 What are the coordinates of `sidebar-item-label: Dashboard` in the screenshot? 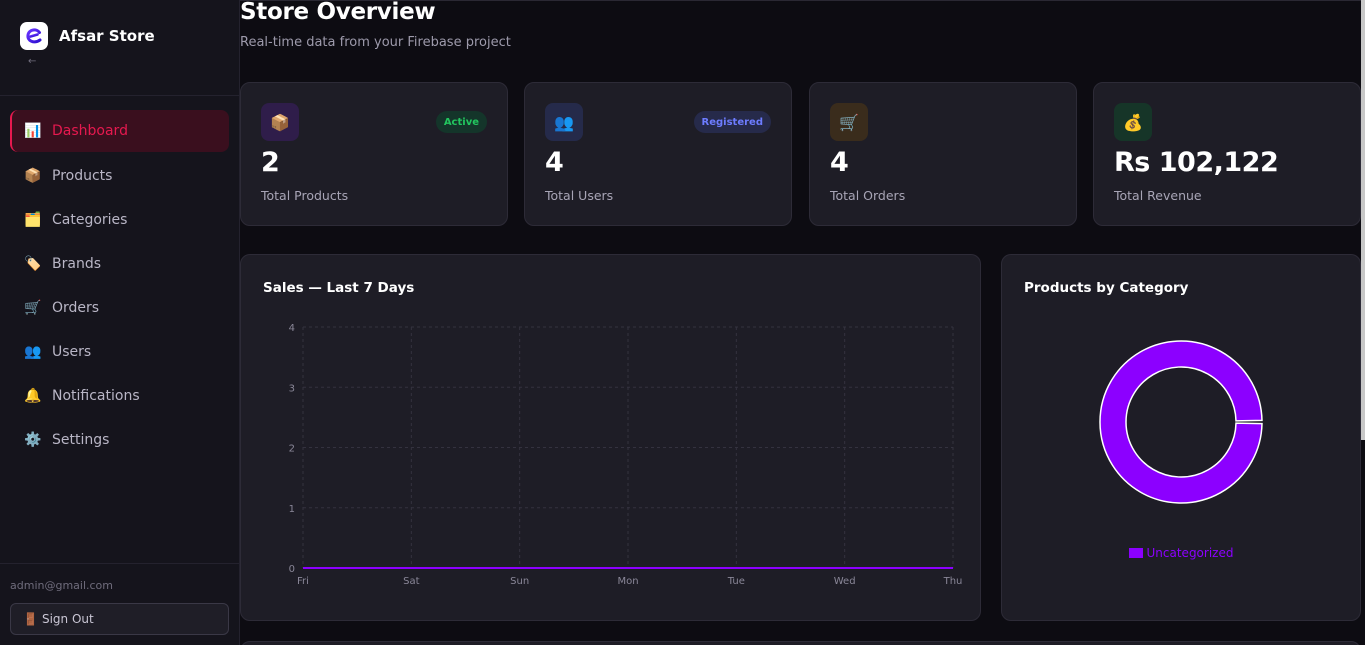 It's located at (90, 131).